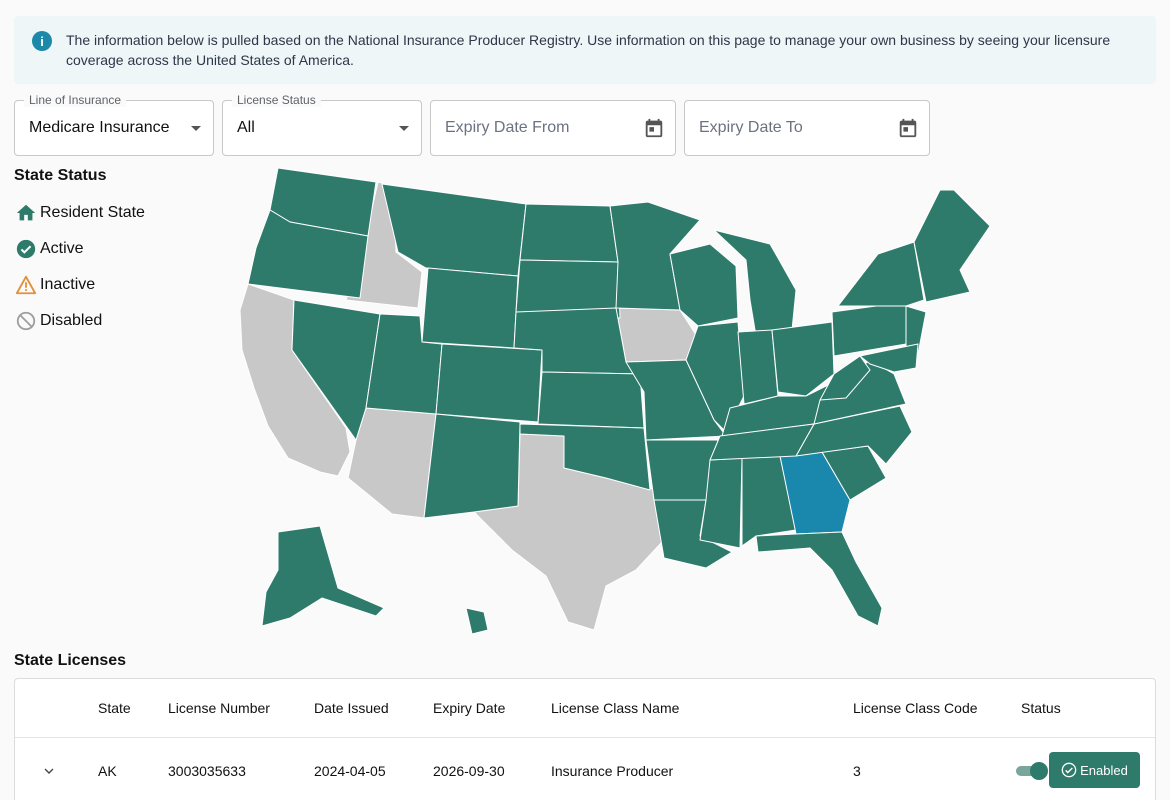  I want to click on state-maryland, so click(889, 358).